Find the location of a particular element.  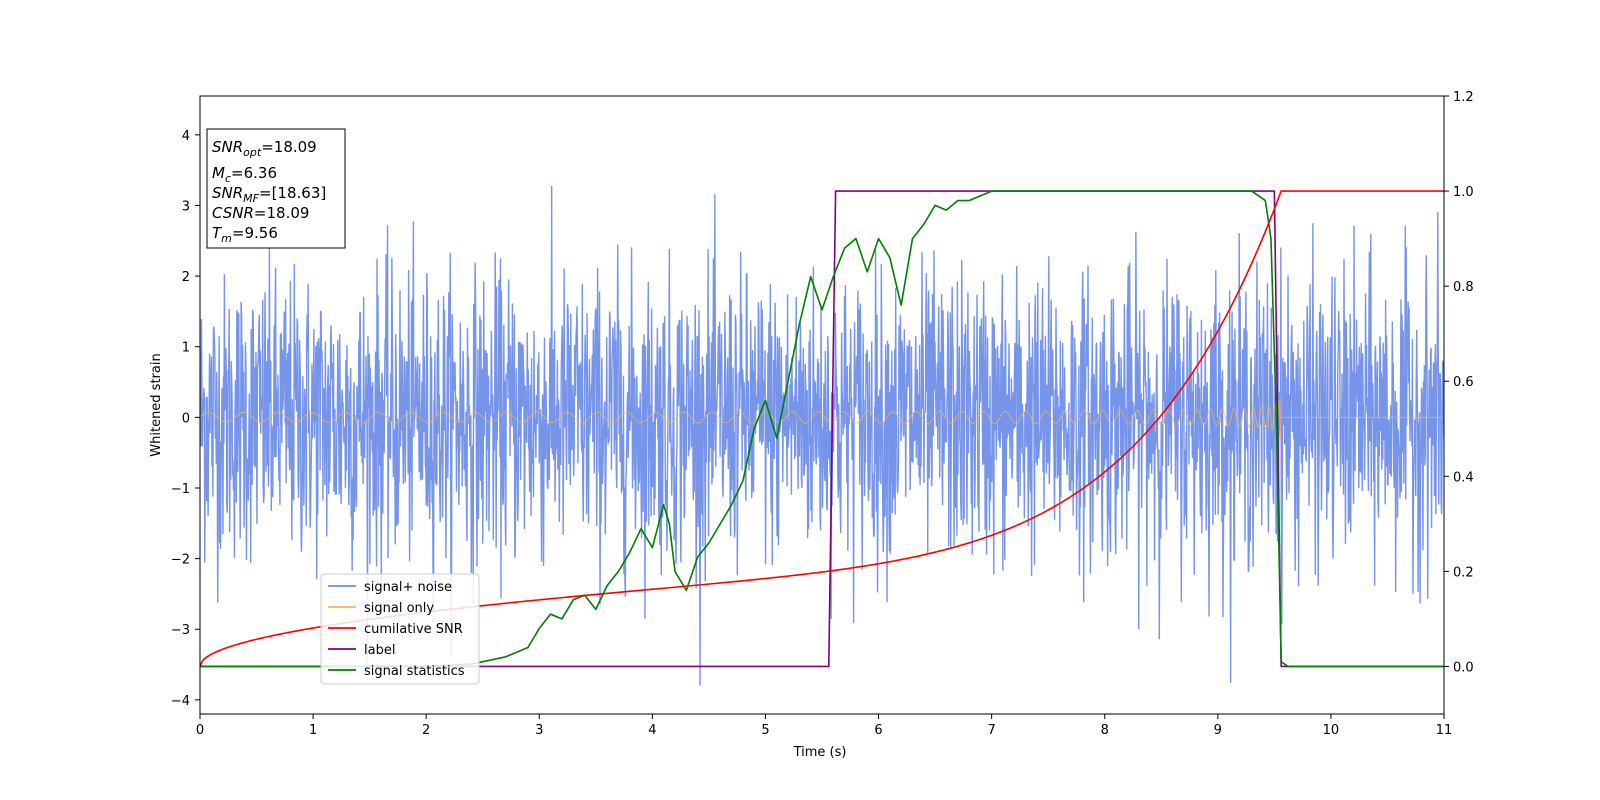

annotation-line: Mc=6.36 is located at coordinates (244, 174).